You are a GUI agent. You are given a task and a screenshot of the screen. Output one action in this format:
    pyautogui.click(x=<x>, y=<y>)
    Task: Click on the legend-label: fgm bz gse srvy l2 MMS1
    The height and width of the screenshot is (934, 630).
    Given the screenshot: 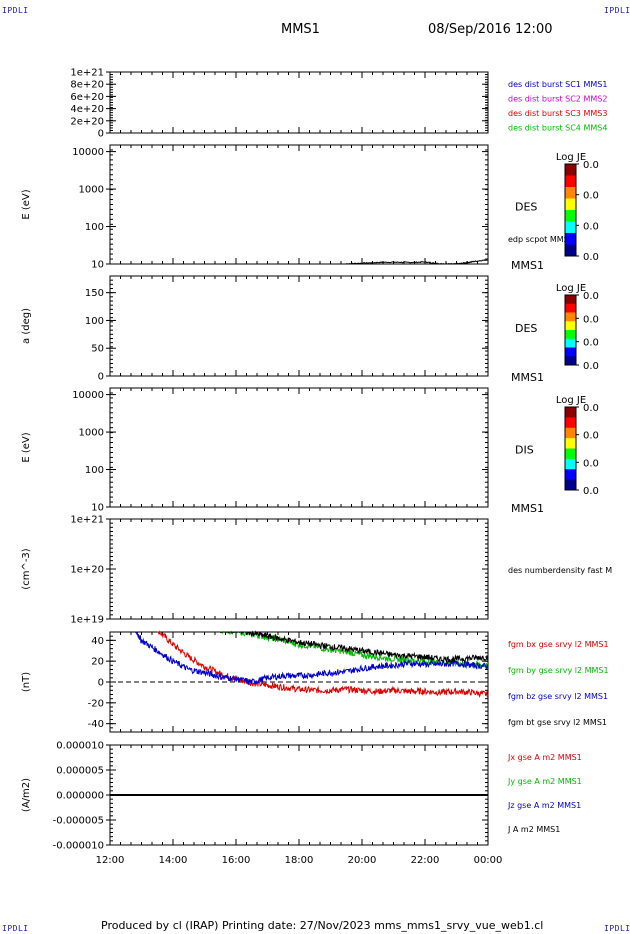 What is the action you would take?
    pyautogui.click(x=558, y=696)
    